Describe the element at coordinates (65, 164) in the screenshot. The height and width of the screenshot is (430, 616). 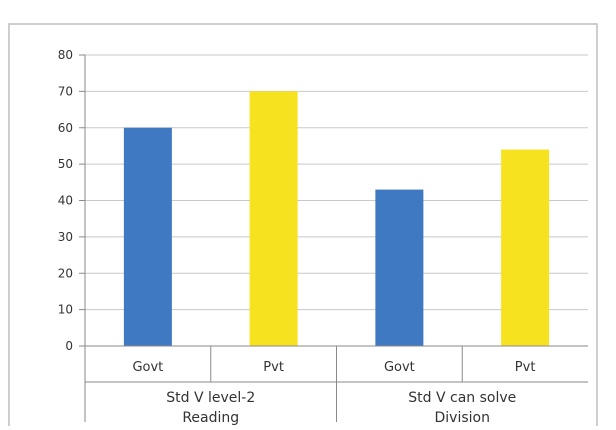
I see `y-tick-label: 50` at that location.